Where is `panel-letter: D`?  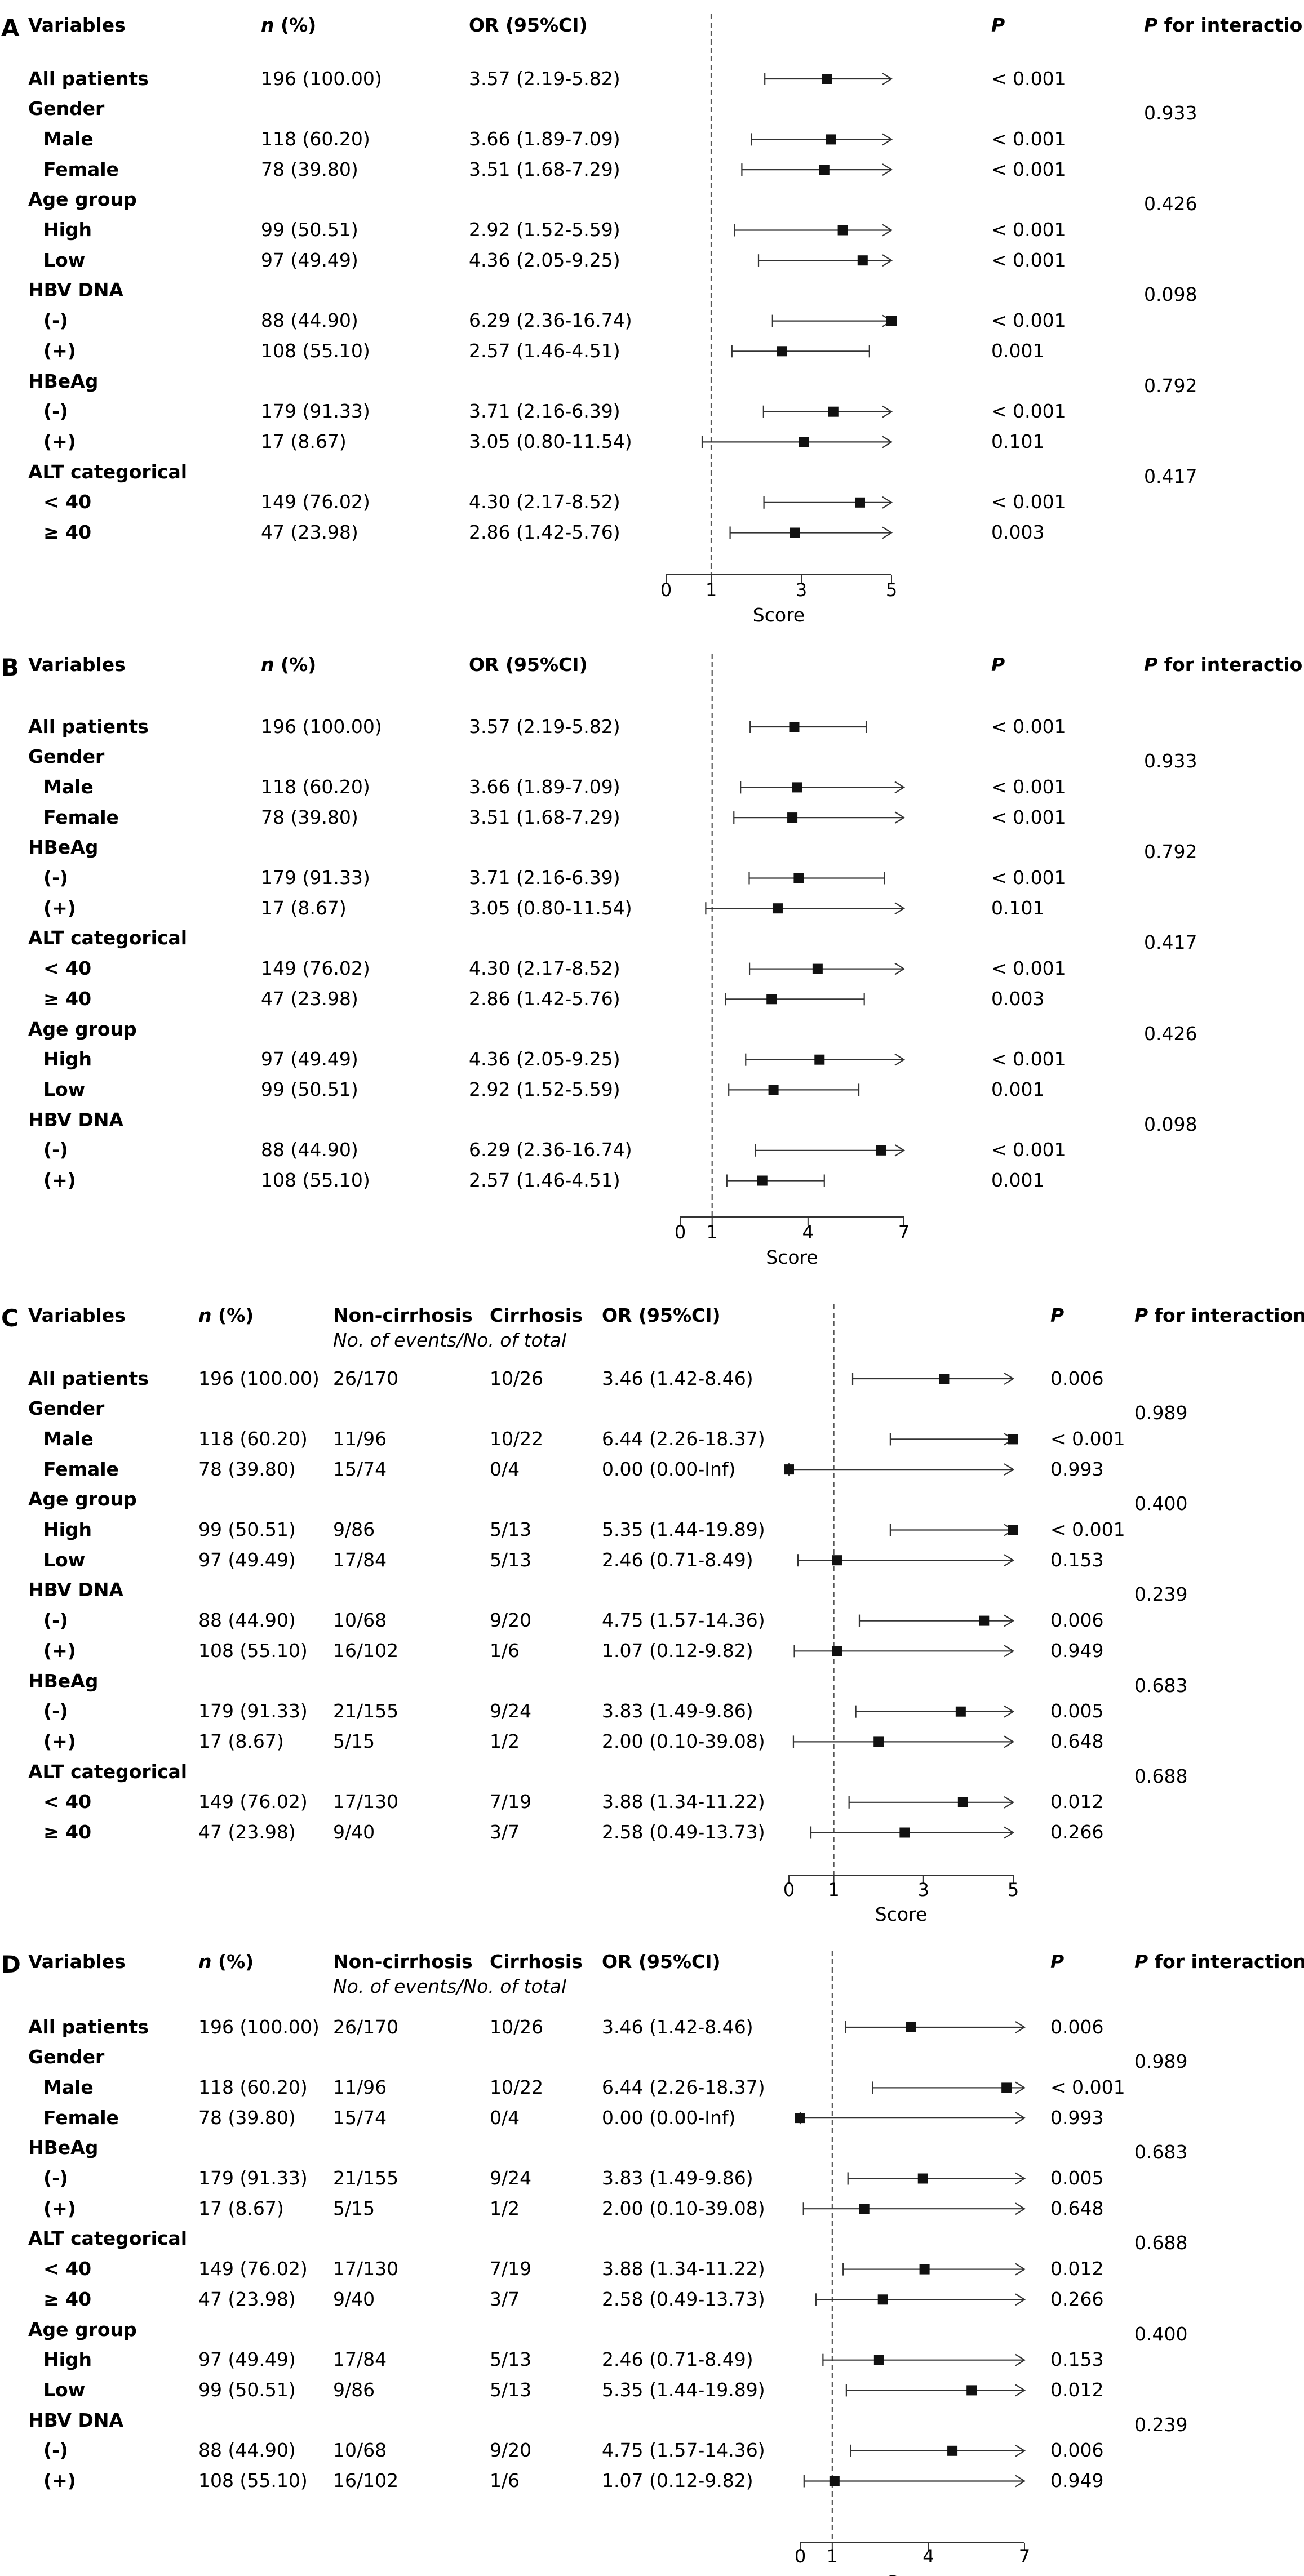
panel-letter: D is located at coordinates (11, 1964).